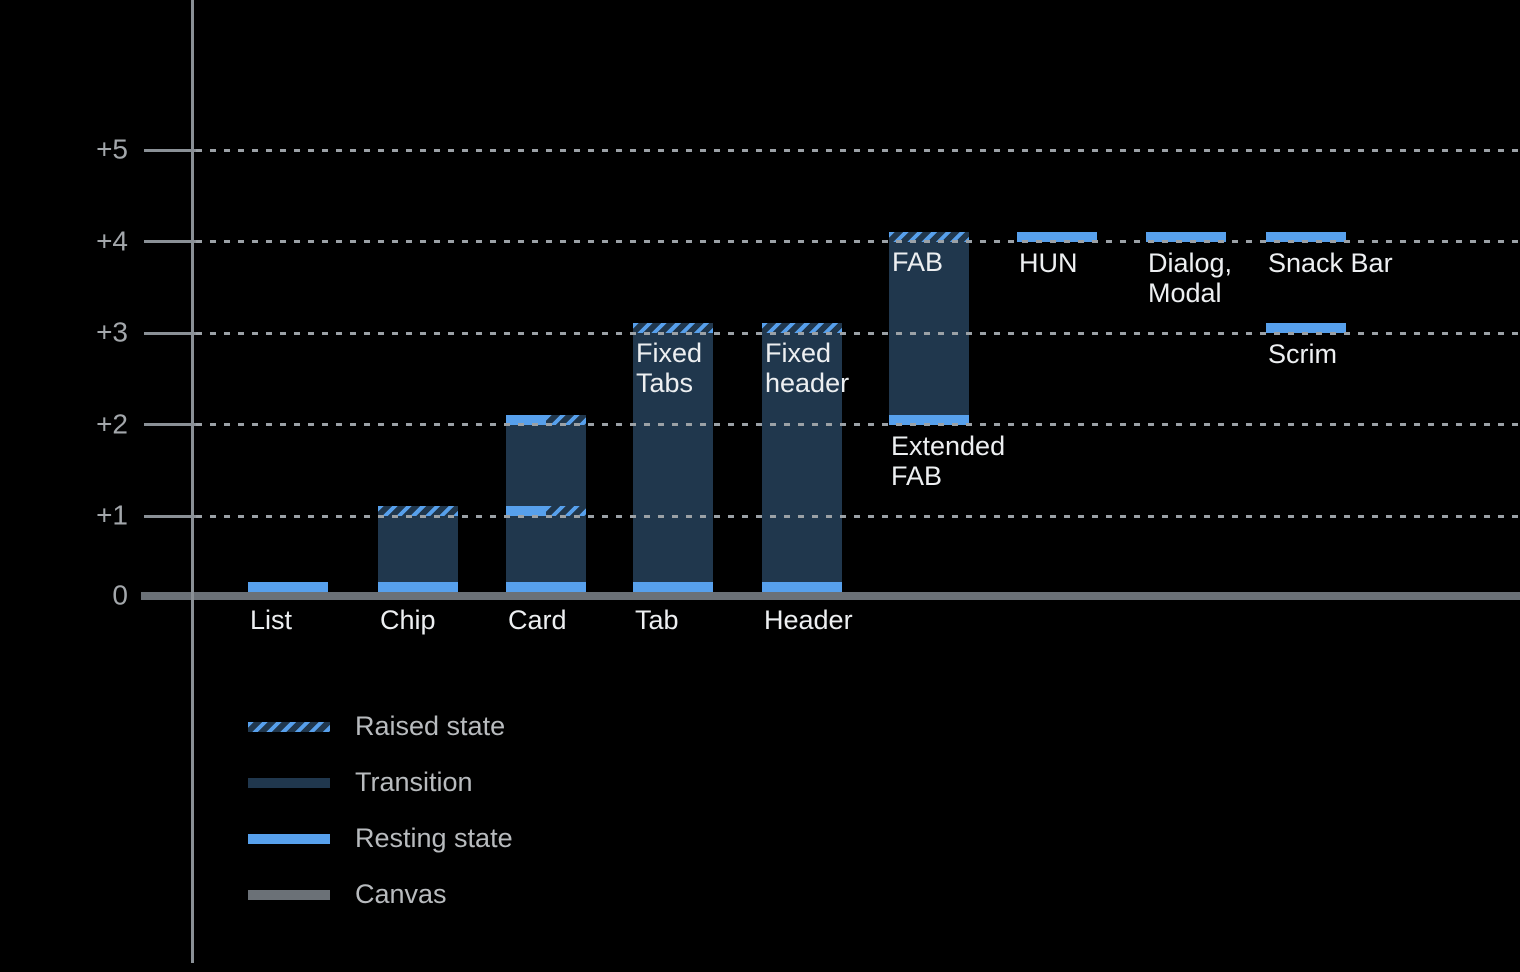 The height and width of the screenshot is (972, 1520). What do you see at coordinates (112, 149) in the screenshot?
I see `y-axis-tick-label: +5` at bounding box center [112, 149].